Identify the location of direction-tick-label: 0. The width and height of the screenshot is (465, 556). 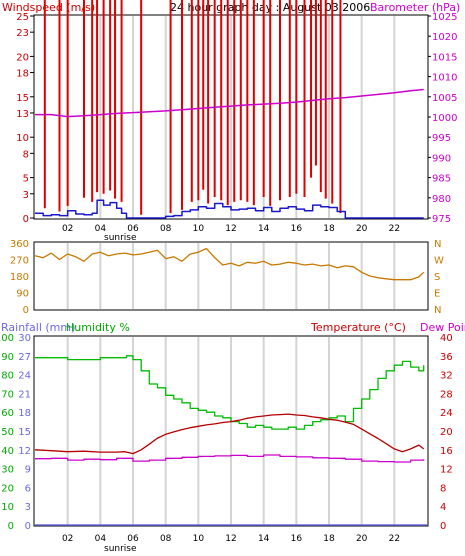
(26, 310).